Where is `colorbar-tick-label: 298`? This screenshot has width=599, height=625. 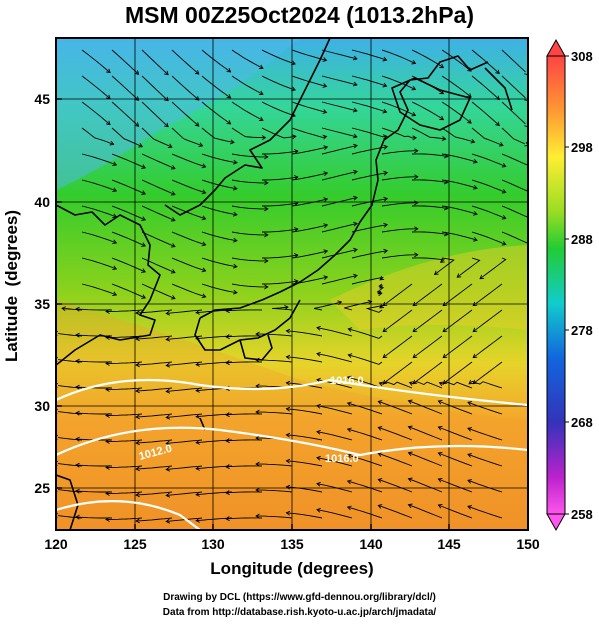
colorbar-tick-label: 298 is located at coordinates (582, 147).